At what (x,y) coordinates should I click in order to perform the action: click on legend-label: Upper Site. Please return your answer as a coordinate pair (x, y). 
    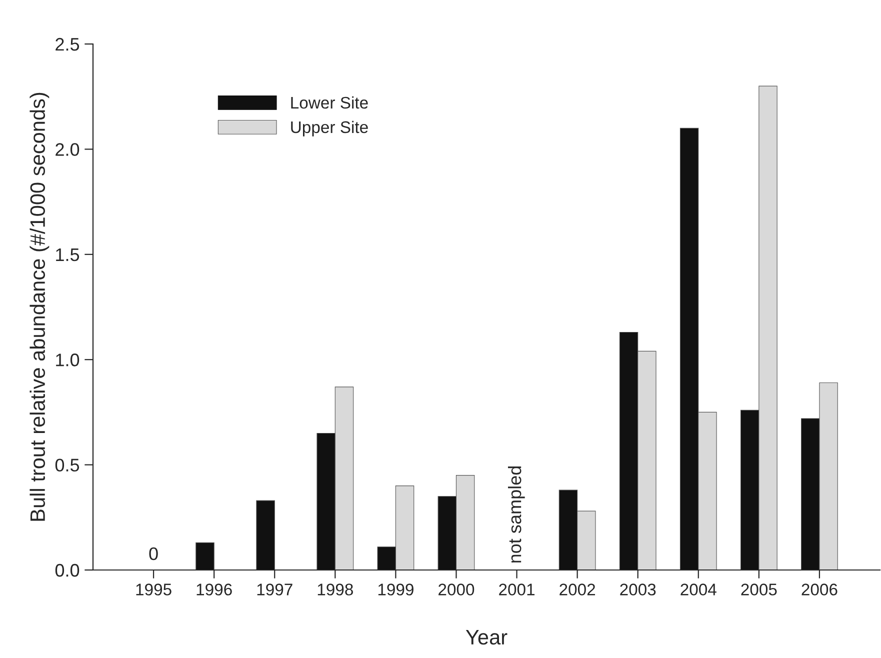
    Looking at the image, I should click on (329, 128).